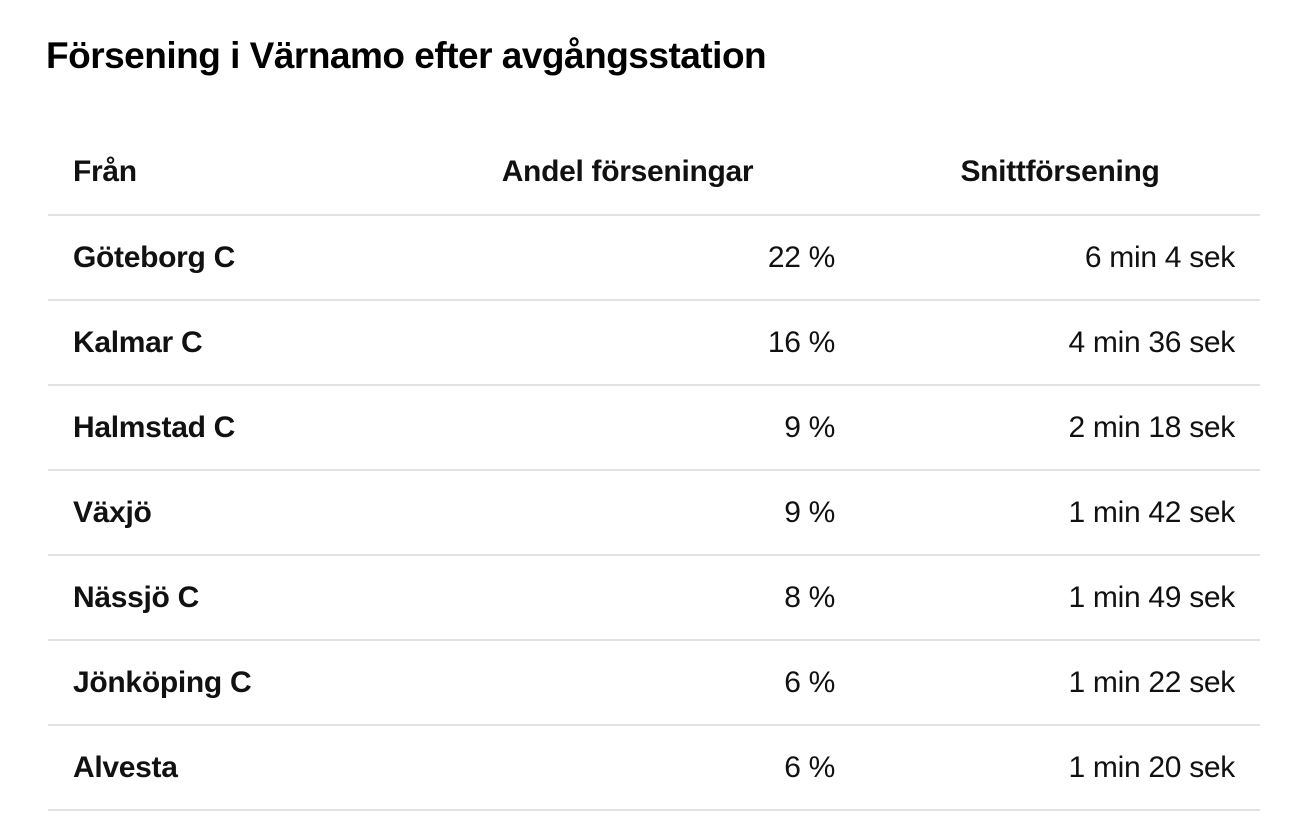 This screenshot has height=824, width=1316. Describe the element at coordinates (1060, 428) in the screenshot. I see `avg-delay-cell: 2 min 18 sek` at that location.